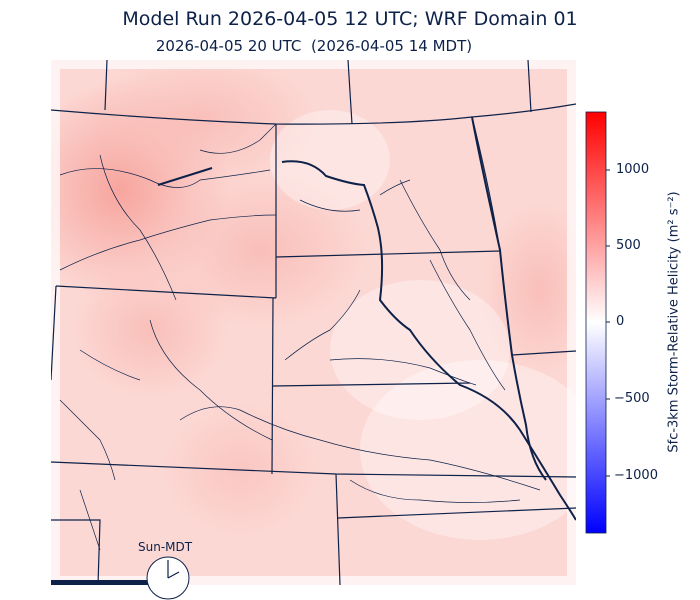  I want to click on colorbar-tick-0: 0, so click(620, 321).